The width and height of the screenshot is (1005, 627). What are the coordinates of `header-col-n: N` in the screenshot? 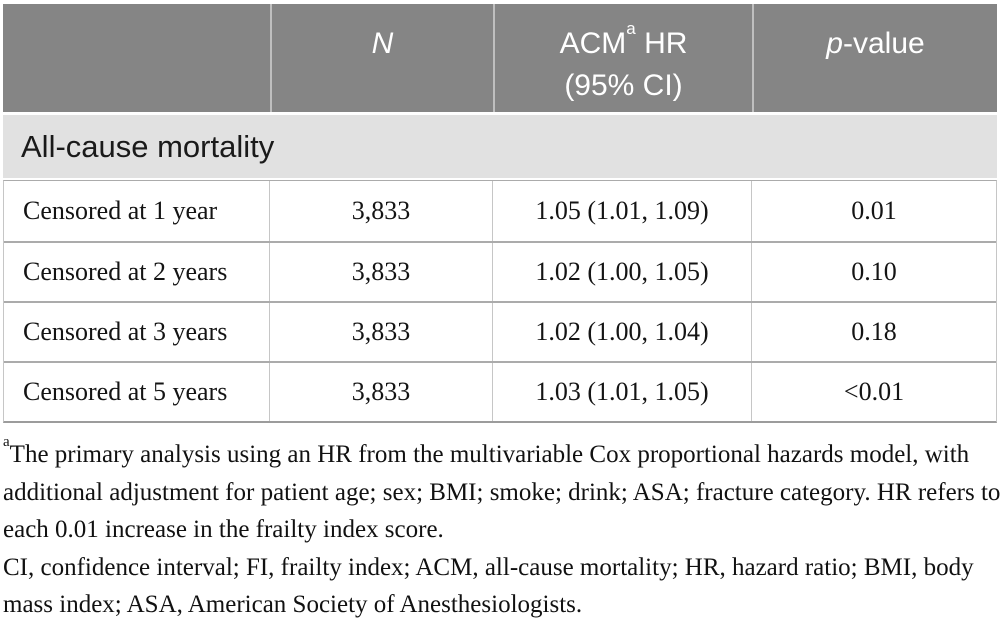 It's located at (381, 58).